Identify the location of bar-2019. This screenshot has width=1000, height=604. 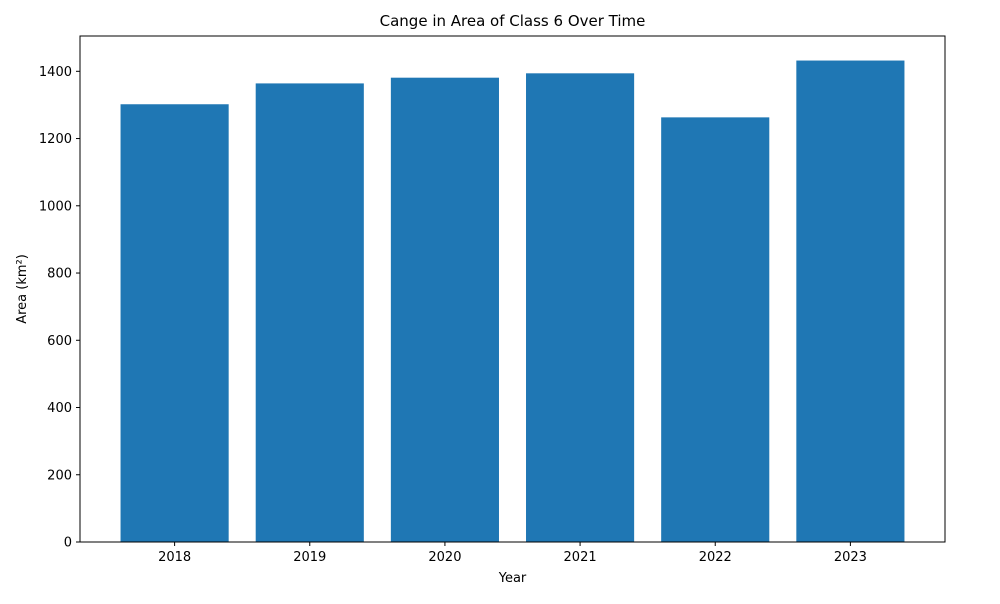
(309, 313).